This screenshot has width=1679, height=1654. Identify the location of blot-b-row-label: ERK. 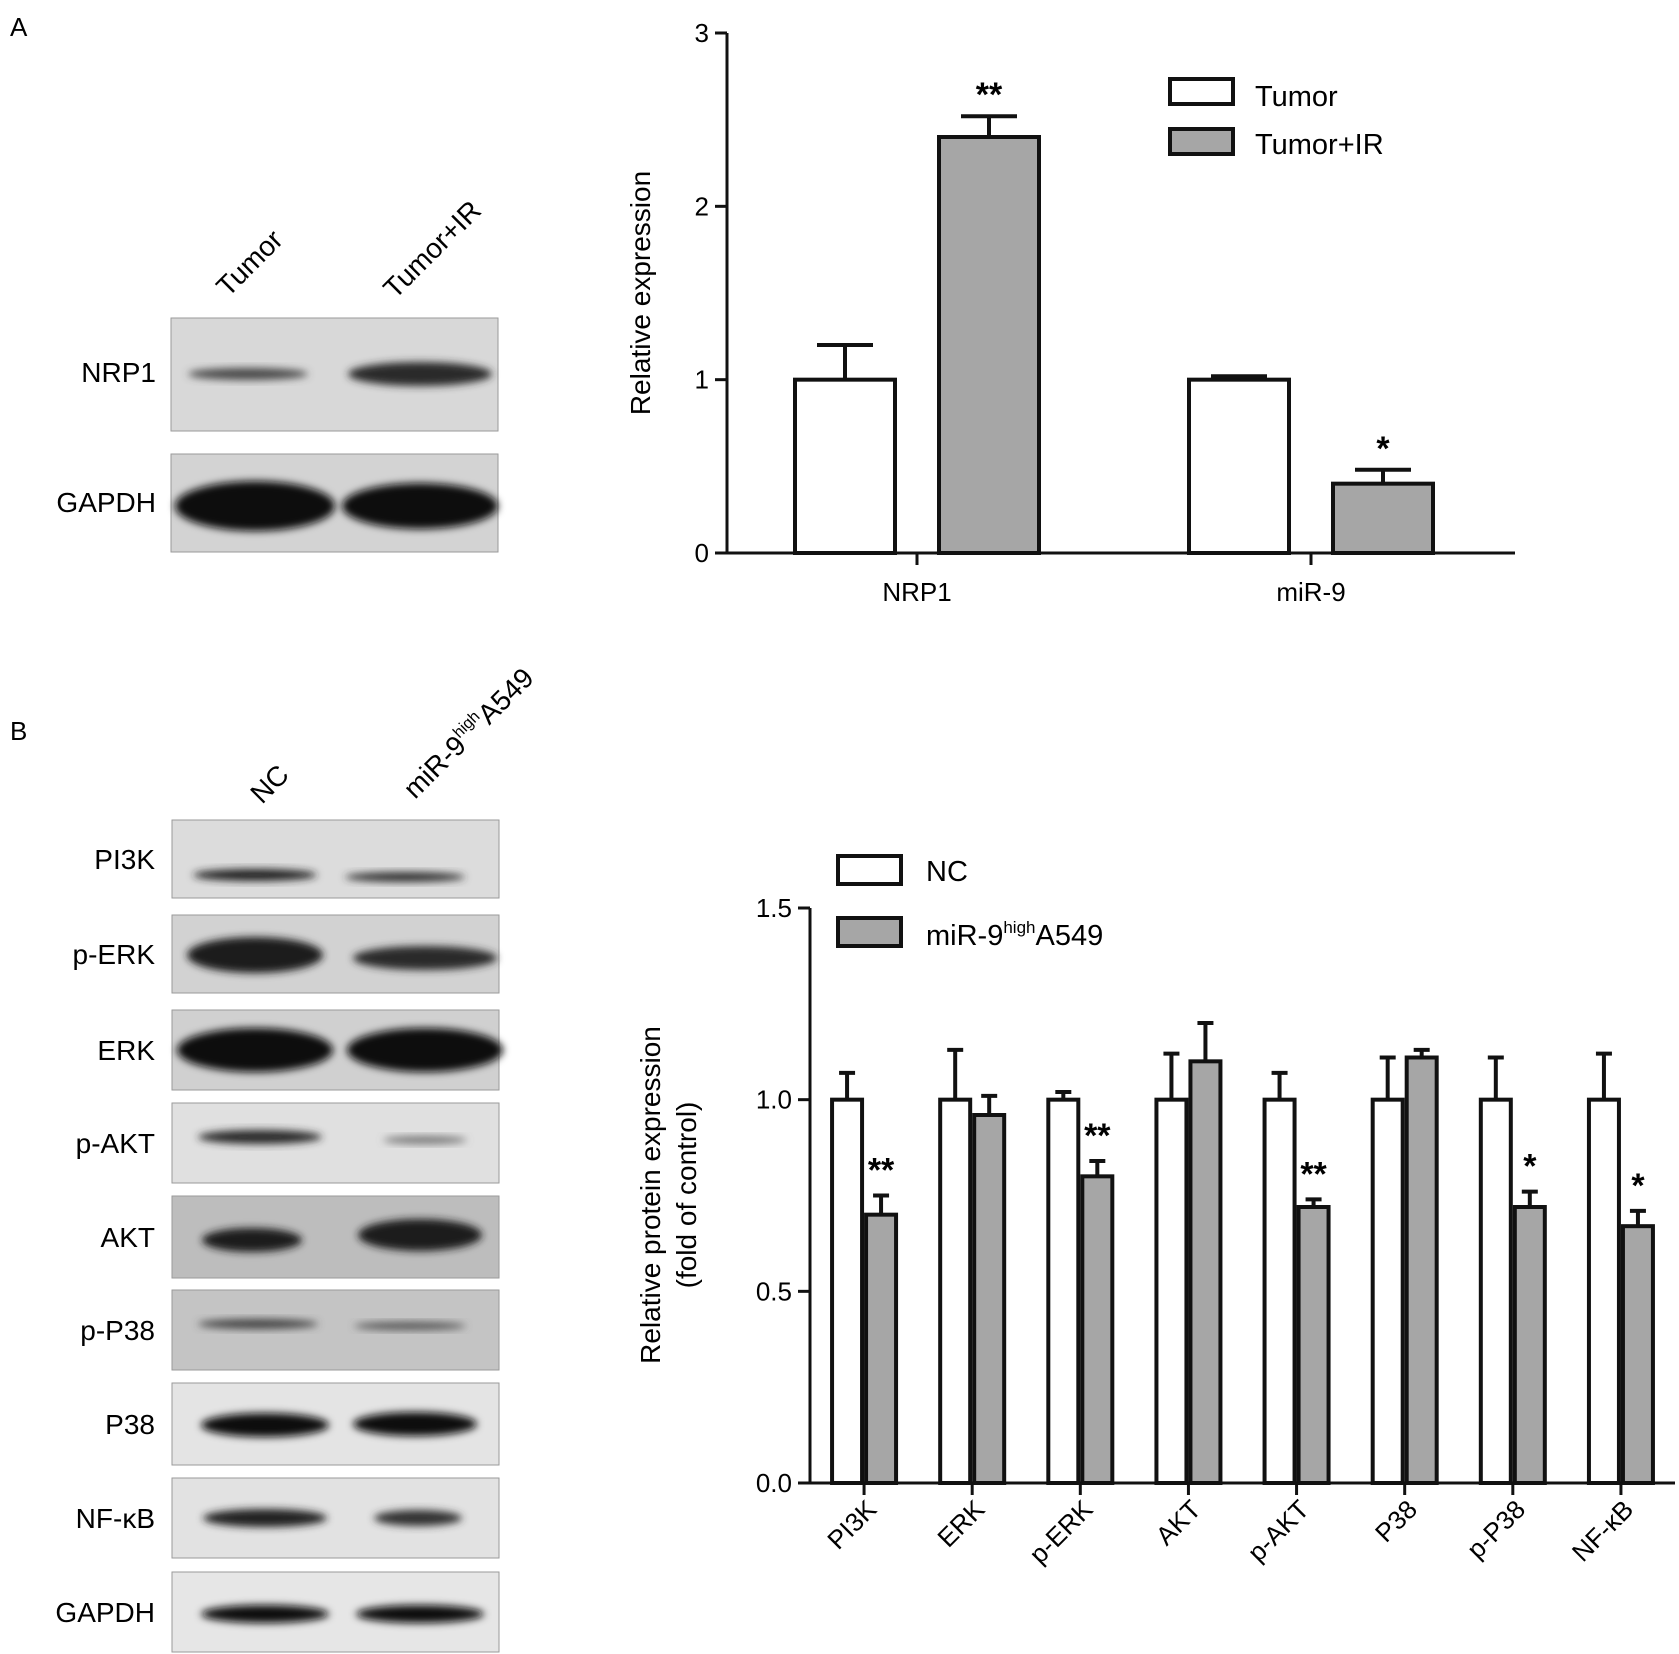
(126, 1050).